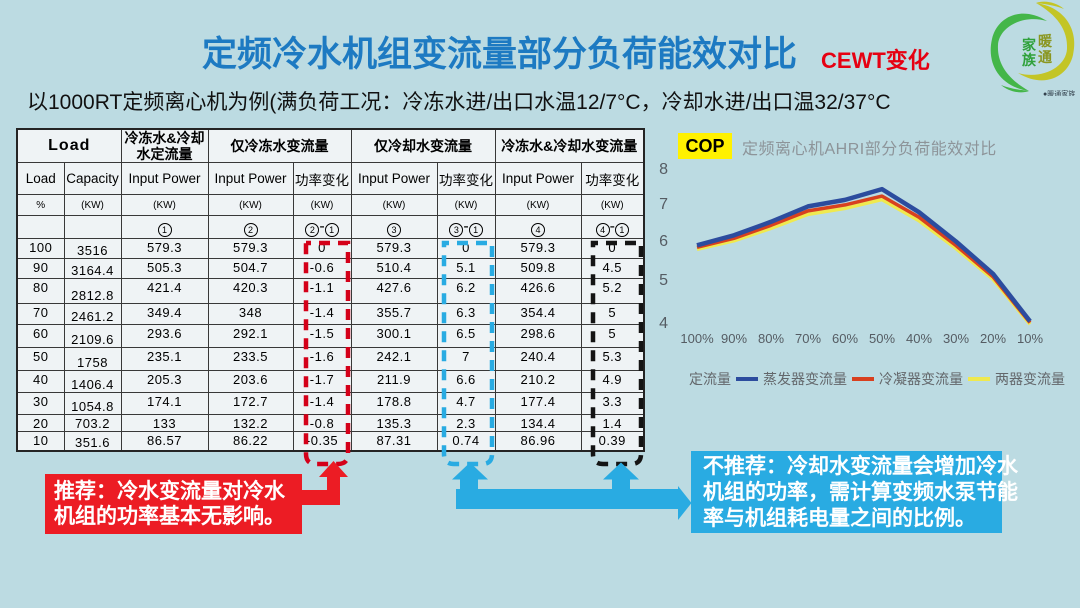  I want to click on svg-text: 通, so click(1045, 57).